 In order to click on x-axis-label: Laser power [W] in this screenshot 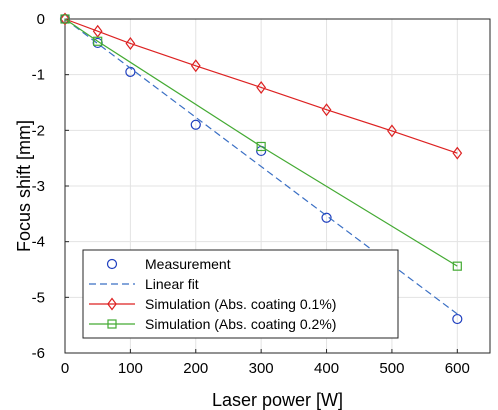, I will do `click(277, 400)`.